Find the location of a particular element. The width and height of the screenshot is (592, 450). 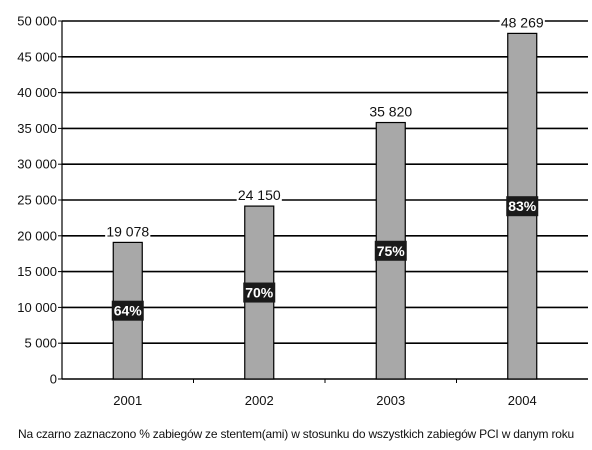

y-tick-label: 10 000 is located at coordinates (37, 307).